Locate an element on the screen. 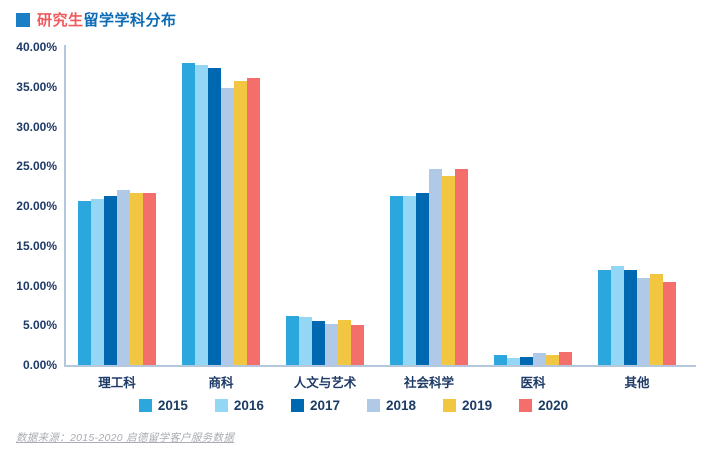 The width and height of the screenshot is (707, 452). y-tick-label: 5.00% is located at coordinates (39, 325).